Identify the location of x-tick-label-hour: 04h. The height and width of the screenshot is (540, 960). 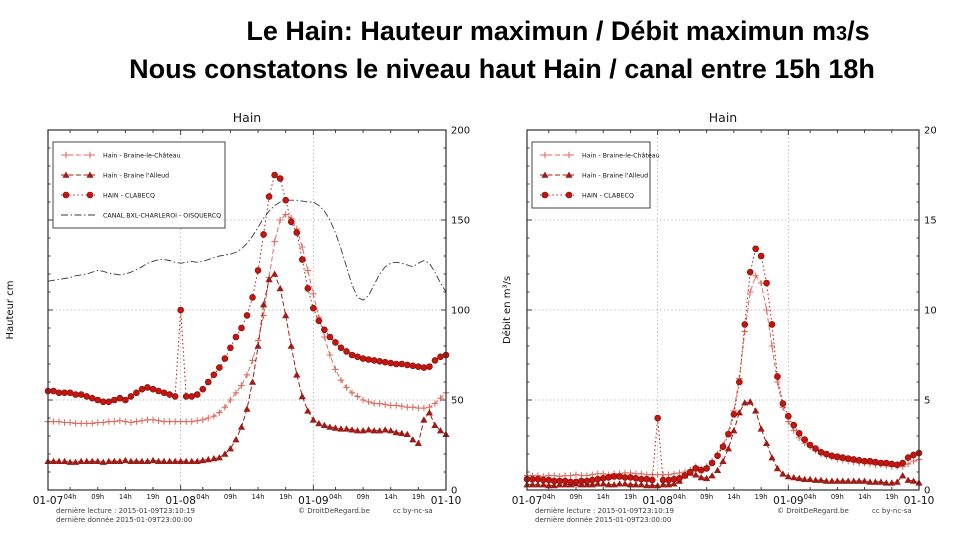
(548, 497).